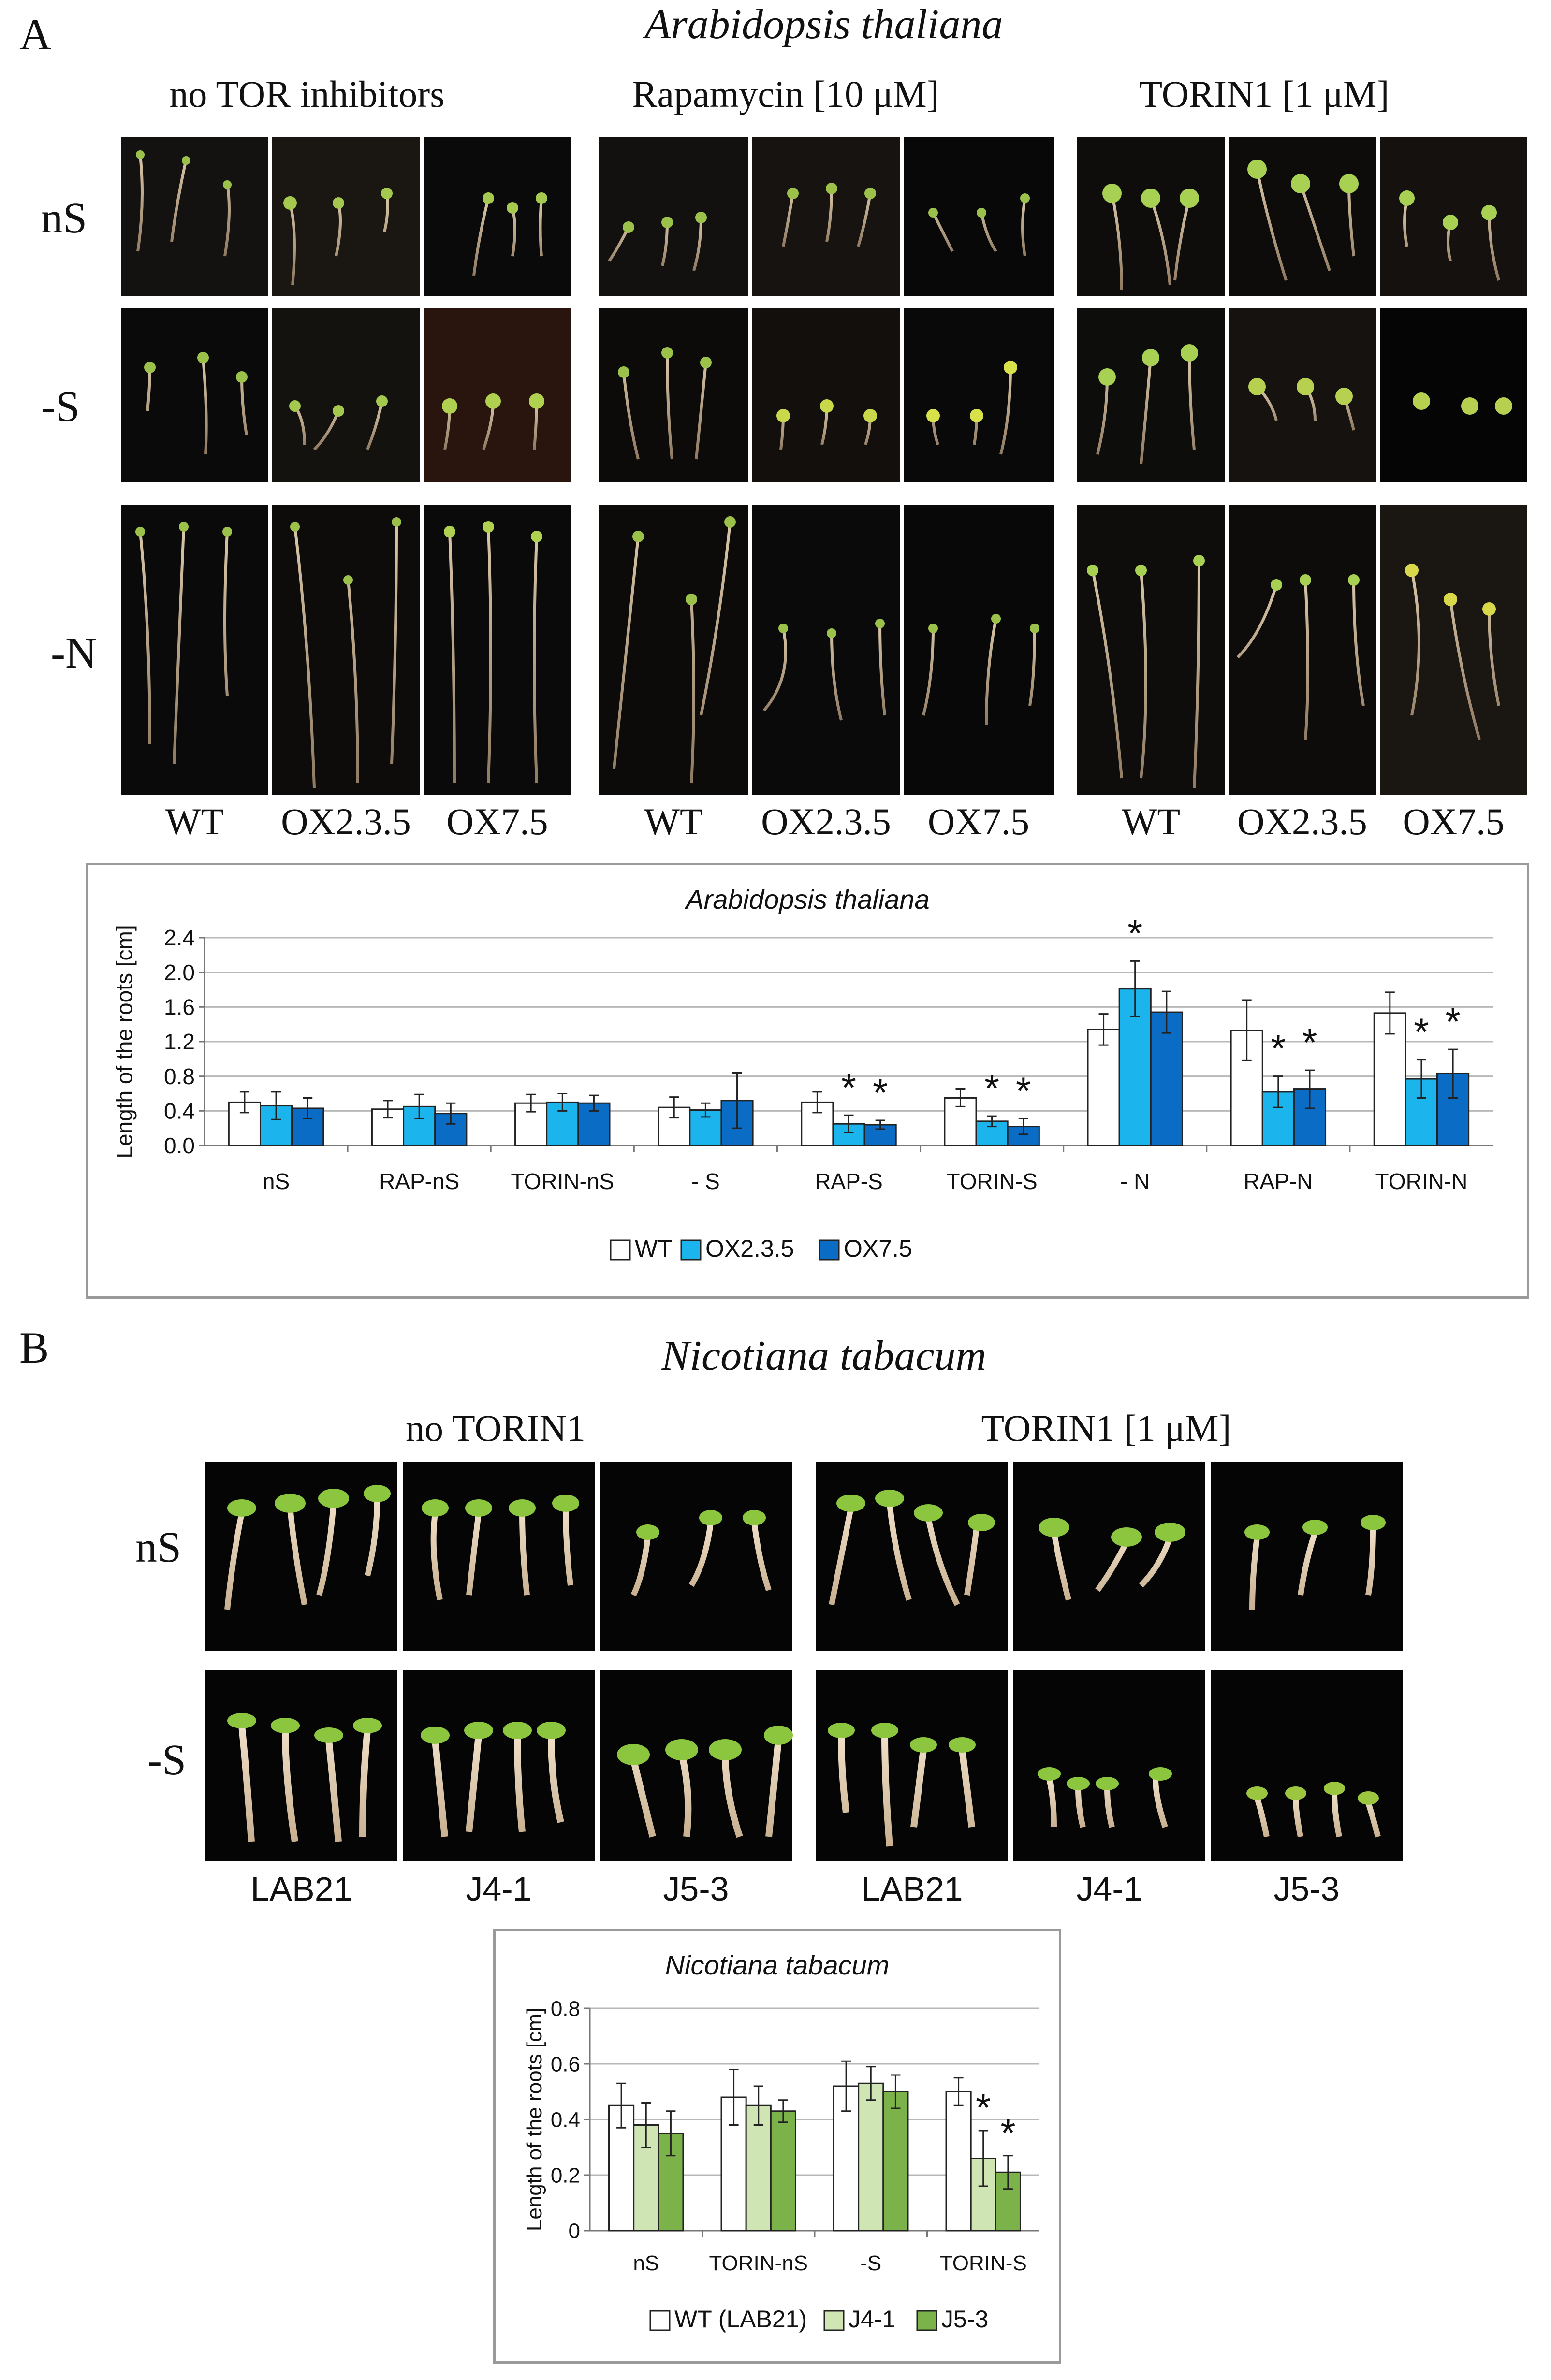 The height and width of the screenshot is (2380, 1551). Describe the element at coordinates (499, 1889) in the screenshot. I see `panel-b-col-label-2: J4-1` at that location.